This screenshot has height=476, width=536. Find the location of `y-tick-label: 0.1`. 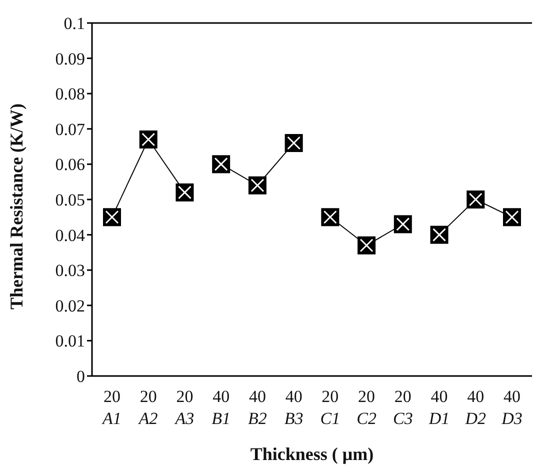

y-tick-label: 0.1 is located at coordinates (74, 24).